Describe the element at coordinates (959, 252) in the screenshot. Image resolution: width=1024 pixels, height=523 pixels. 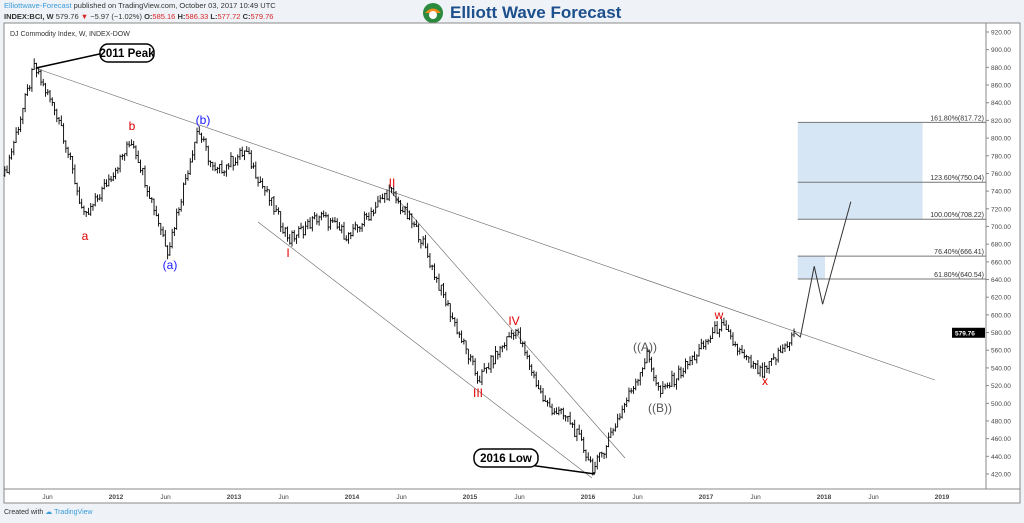
I see `fib-level-label: 76.40%(666.41)` at that location.